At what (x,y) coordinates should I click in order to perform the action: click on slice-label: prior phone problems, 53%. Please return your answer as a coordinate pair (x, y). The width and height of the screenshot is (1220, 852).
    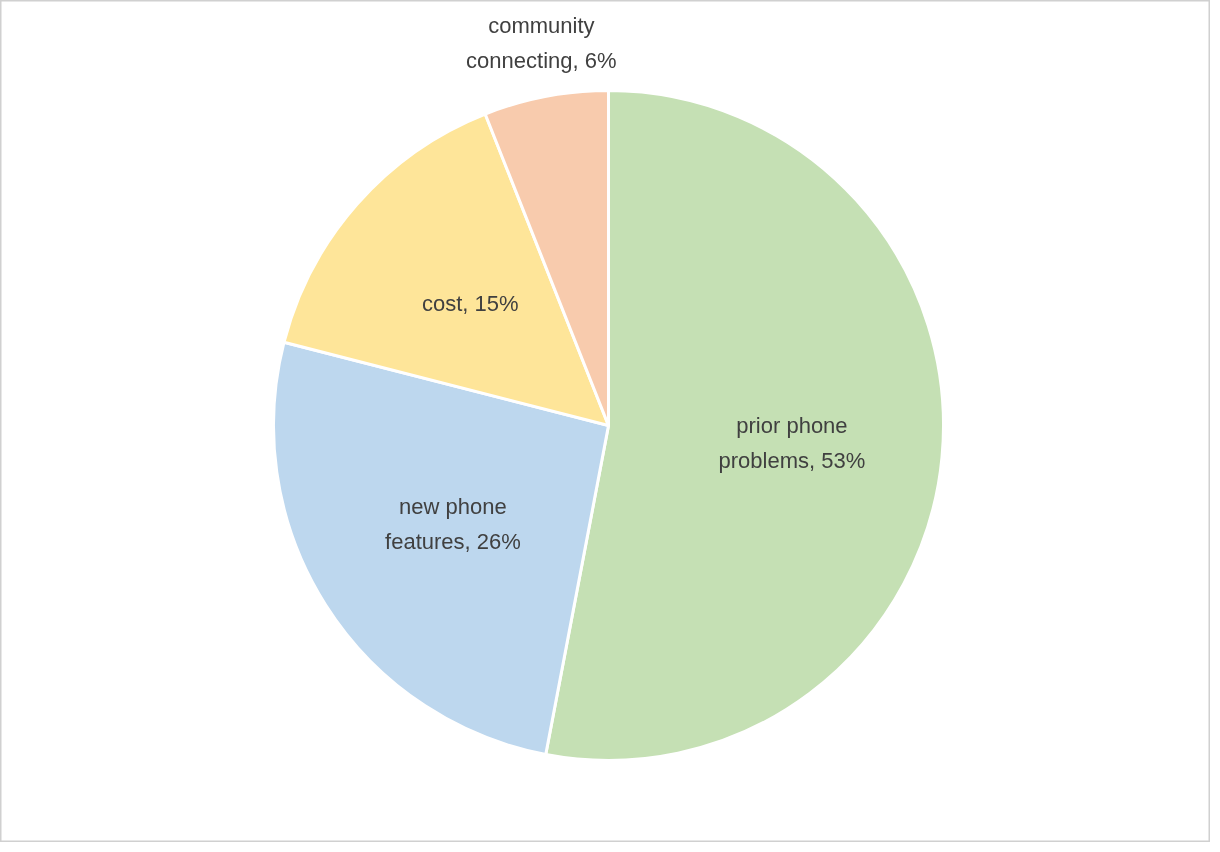
    Looking at the image, I should click on (792, 442).